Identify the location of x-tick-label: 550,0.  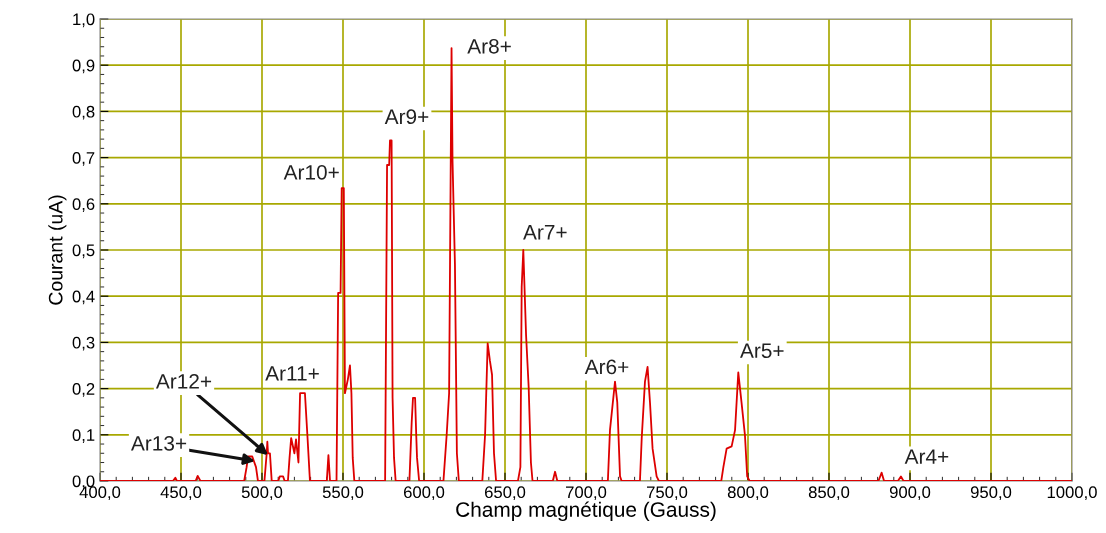
(343, 493).